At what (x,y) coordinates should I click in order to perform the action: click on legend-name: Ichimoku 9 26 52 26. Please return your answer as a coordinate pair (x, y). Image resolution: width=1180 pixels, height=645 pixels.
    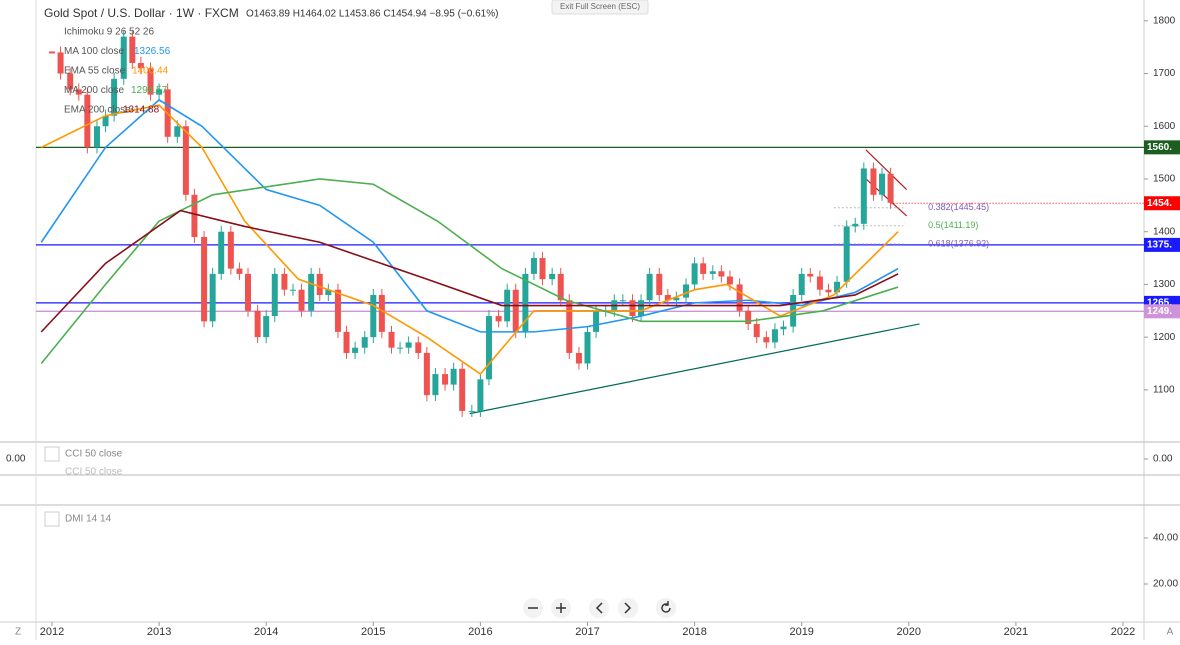
    Looking at the image, I should click on (109, 32).